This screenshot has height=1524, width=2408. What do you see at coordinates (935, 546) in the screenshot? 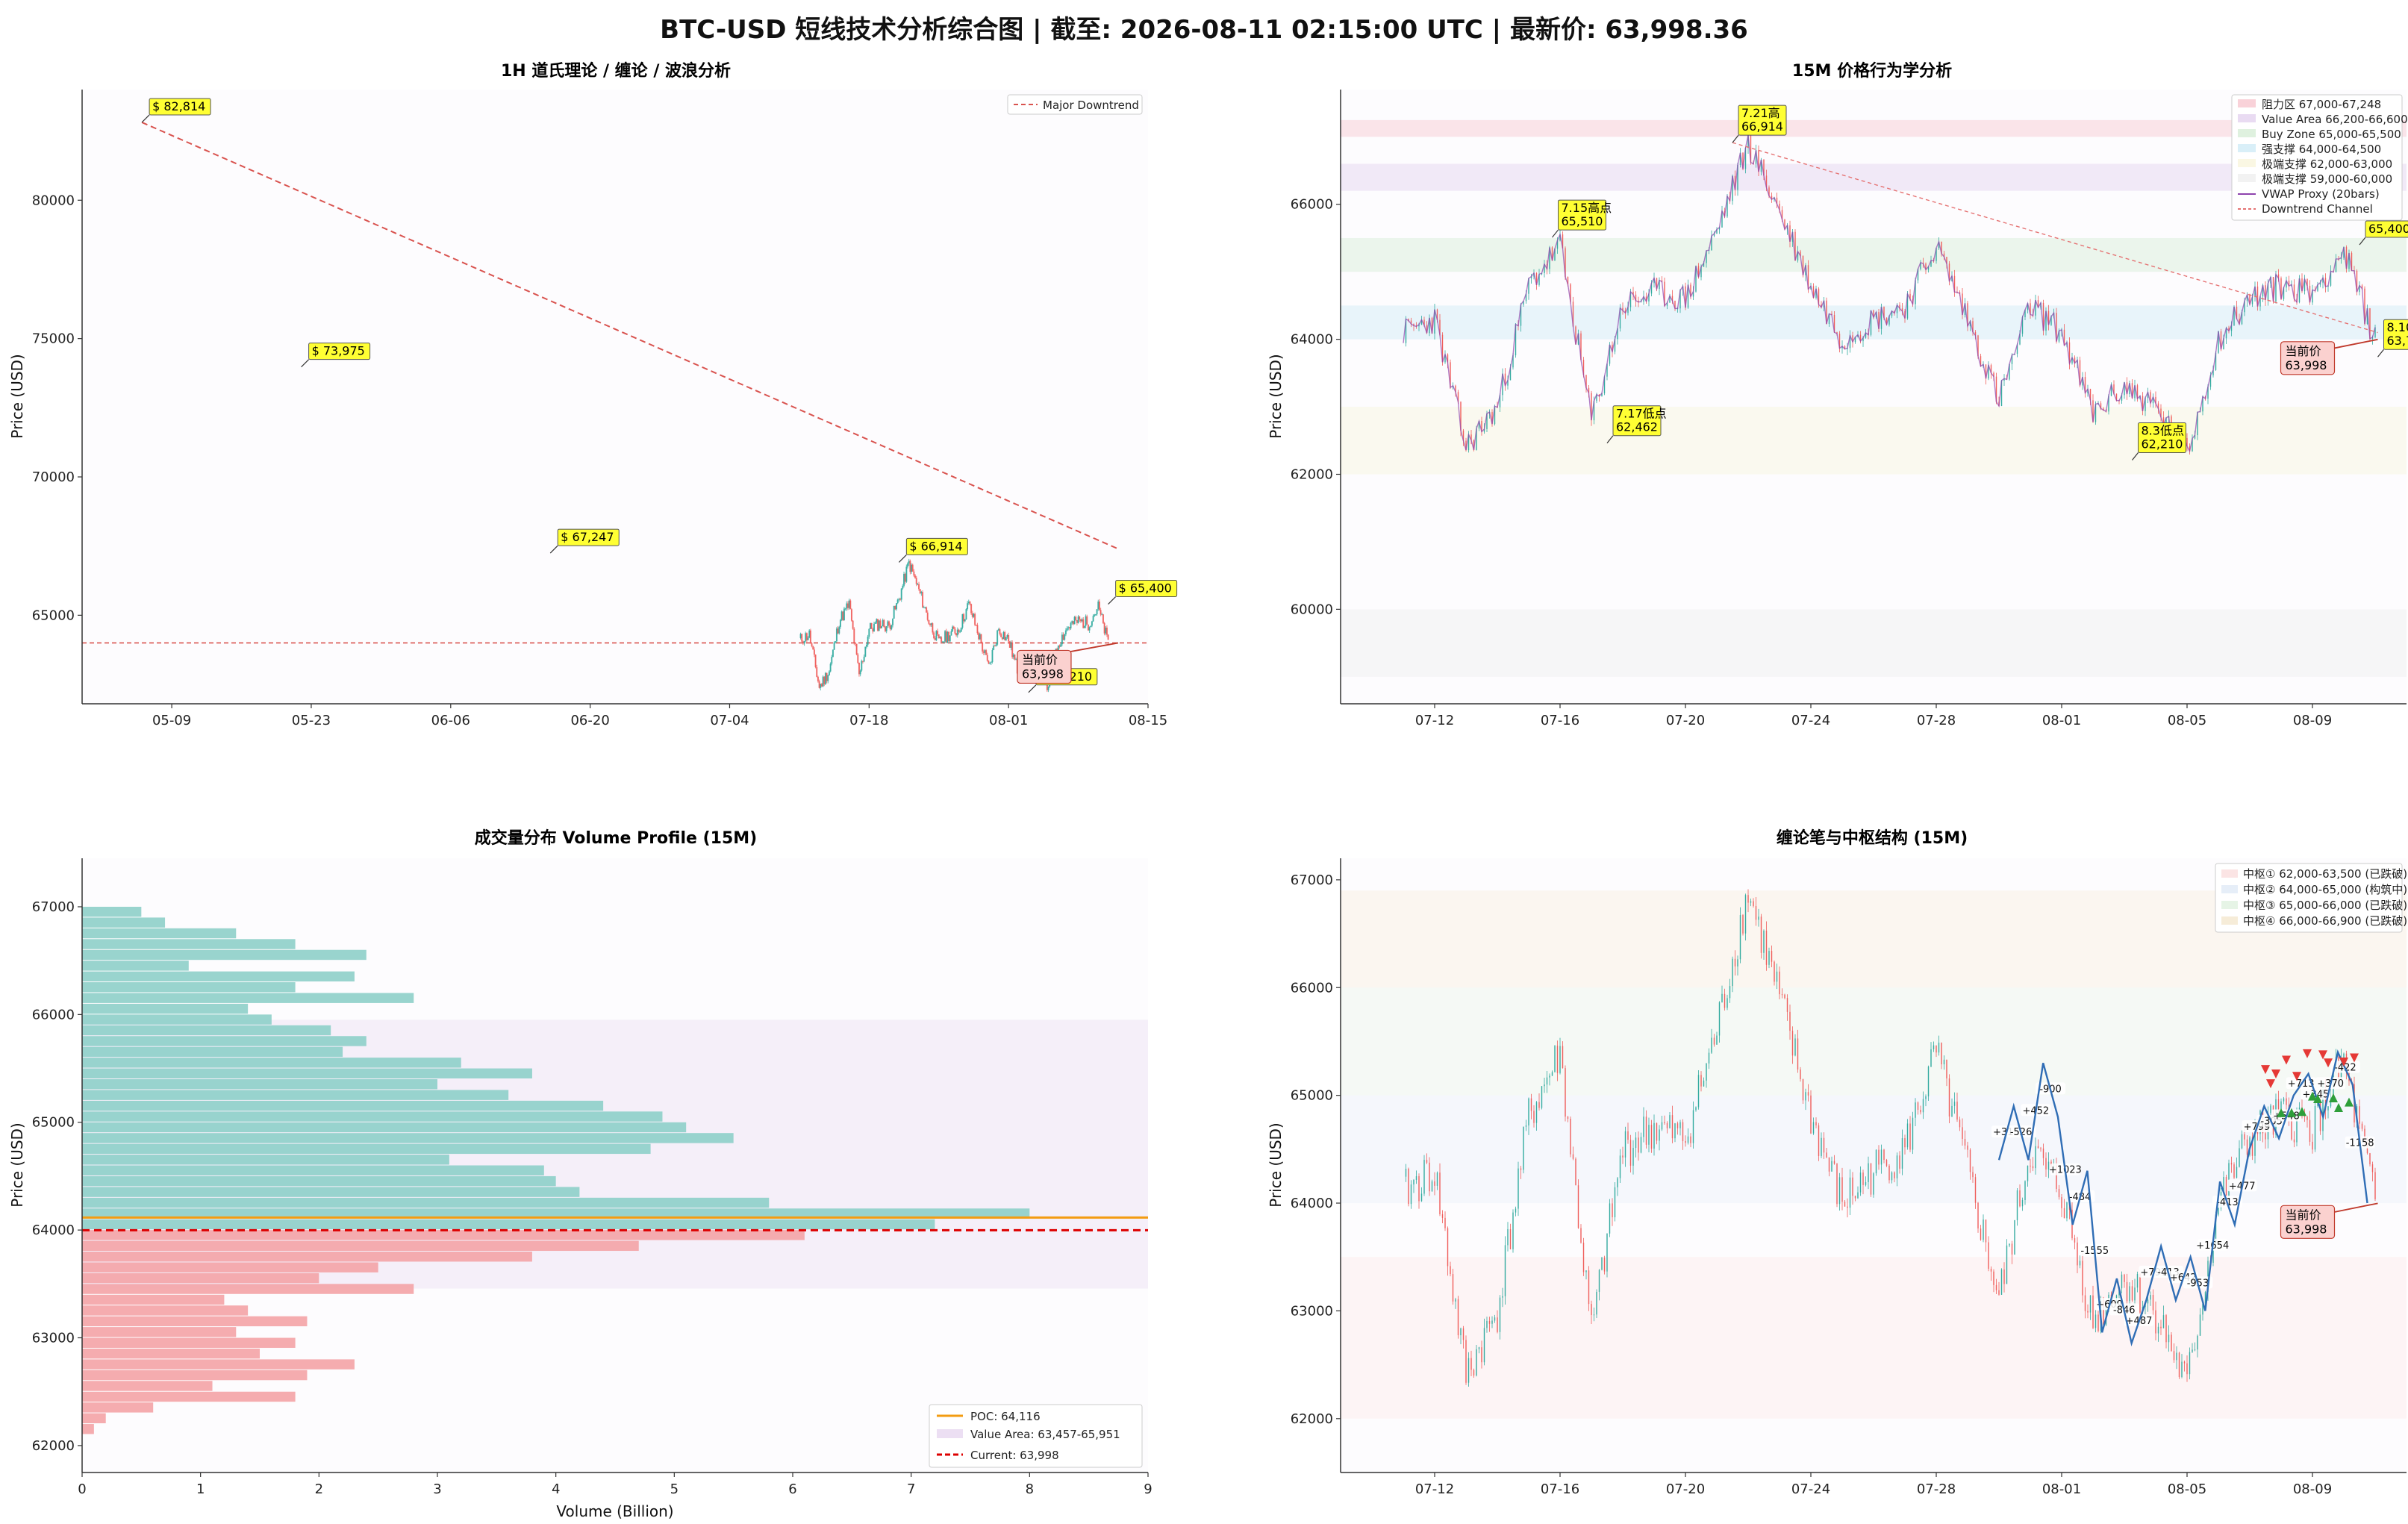
I see `panel-1h-annot-text: $ 66,914` at bounding box center [935, 546].